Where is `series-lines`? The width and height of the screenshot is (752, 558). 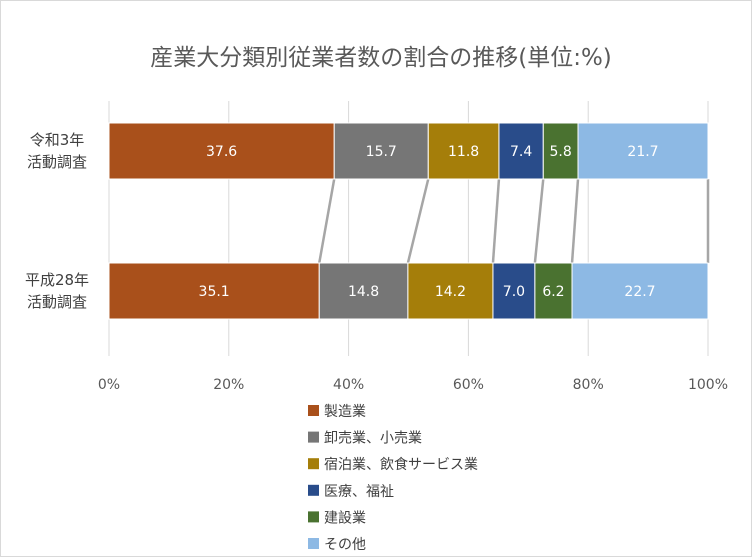
series-lines is located at coordinates (514, 221).